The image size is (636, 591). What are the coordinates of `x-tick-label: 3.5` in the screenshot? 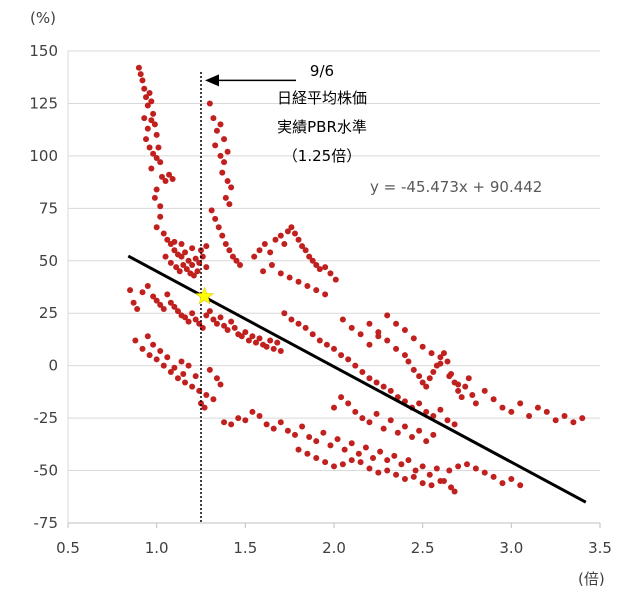 It's located at (600, 548).